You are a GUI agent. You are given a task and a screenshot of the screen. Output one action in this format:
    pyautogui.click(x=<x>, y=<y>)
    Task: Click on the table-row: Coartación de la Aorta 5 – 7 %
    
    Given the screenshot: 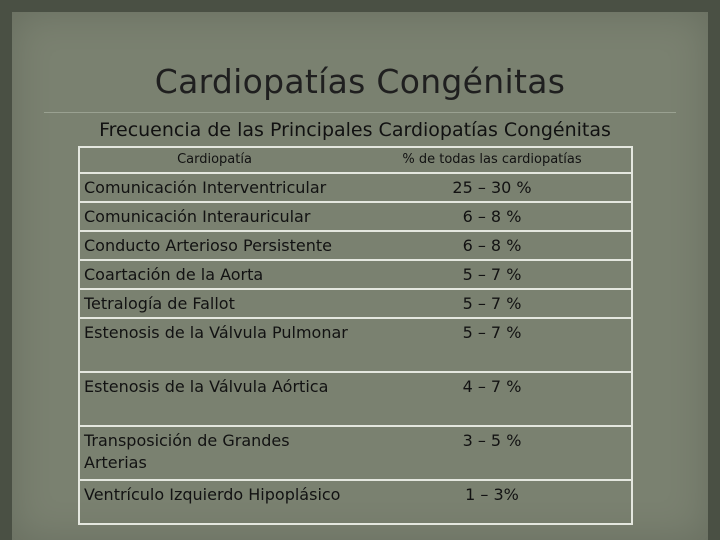 What is the action you would take?
    pyautogui.click(x=355, y=275)
    